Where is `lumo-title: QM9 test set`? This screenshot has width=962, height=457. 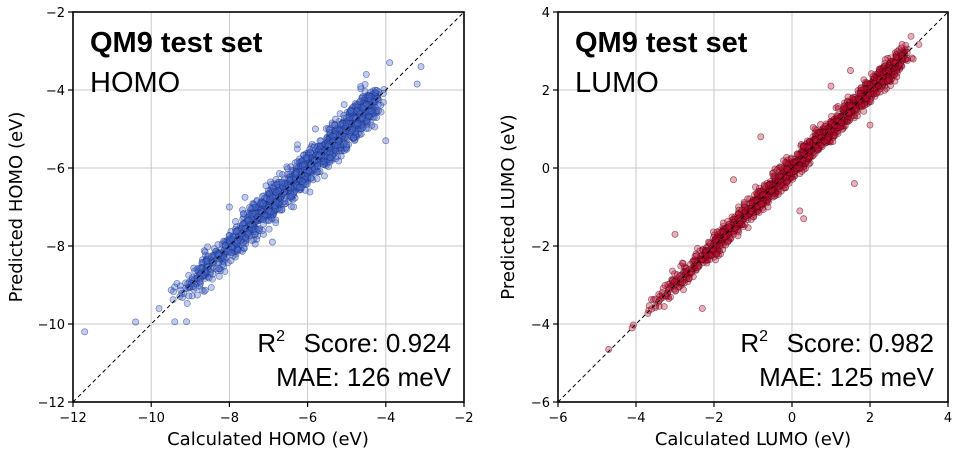
lumo-title: QM9 test set is located at coordinates (661, 43).